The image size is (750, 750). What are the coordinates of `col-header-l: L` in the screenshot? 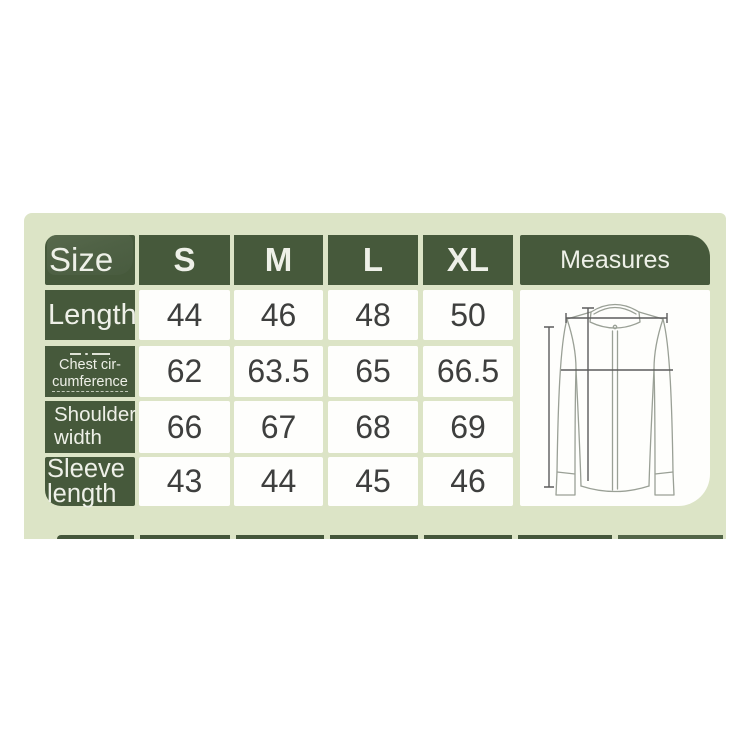 It's located at (373, 260).